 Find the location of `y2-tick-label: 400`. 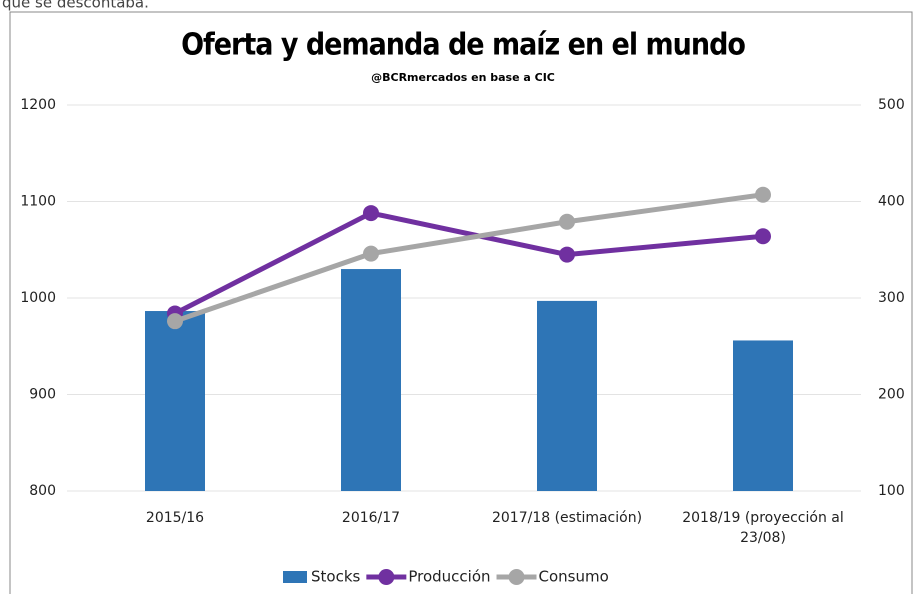

y2-tick-label: 400 is located at coordinates (891, 202).